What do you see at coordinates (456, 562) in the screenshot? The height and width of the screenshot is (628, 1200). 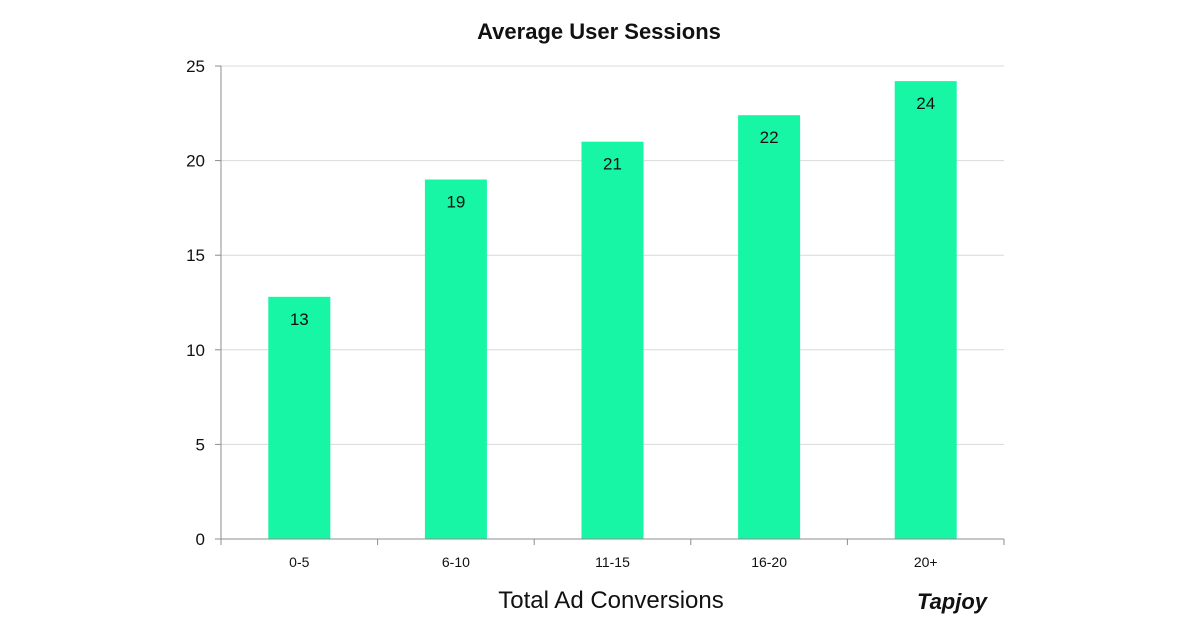 I see `x-category-label: 6-10` at bounding box center [456, 562].